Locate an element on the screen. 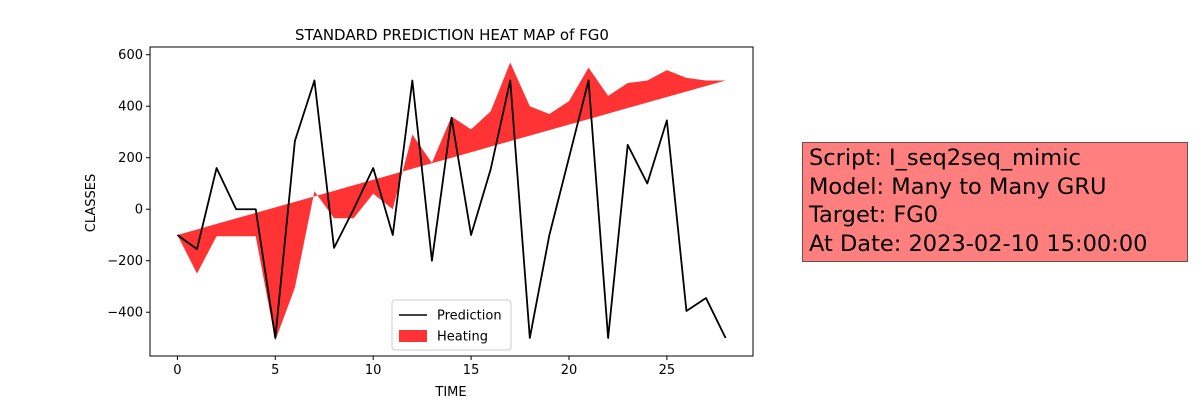 This screenshot has width=1202, height=400. y-tick-label: −200 is located at coordinates (125, 261).